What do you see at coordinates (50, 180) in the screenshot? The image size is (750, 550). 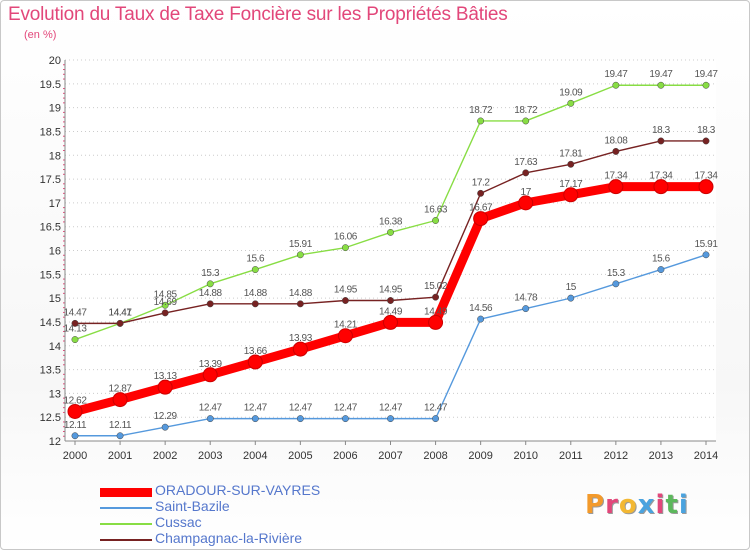 I see `y-tick-label: 17.5` at bounding box center [50, 180].